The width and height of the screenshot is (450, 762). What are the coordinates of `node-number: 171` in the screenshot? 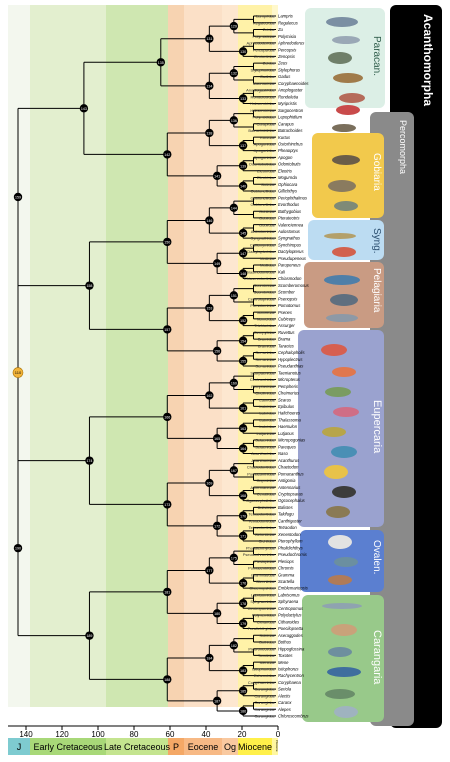 It's located at (243, 536).